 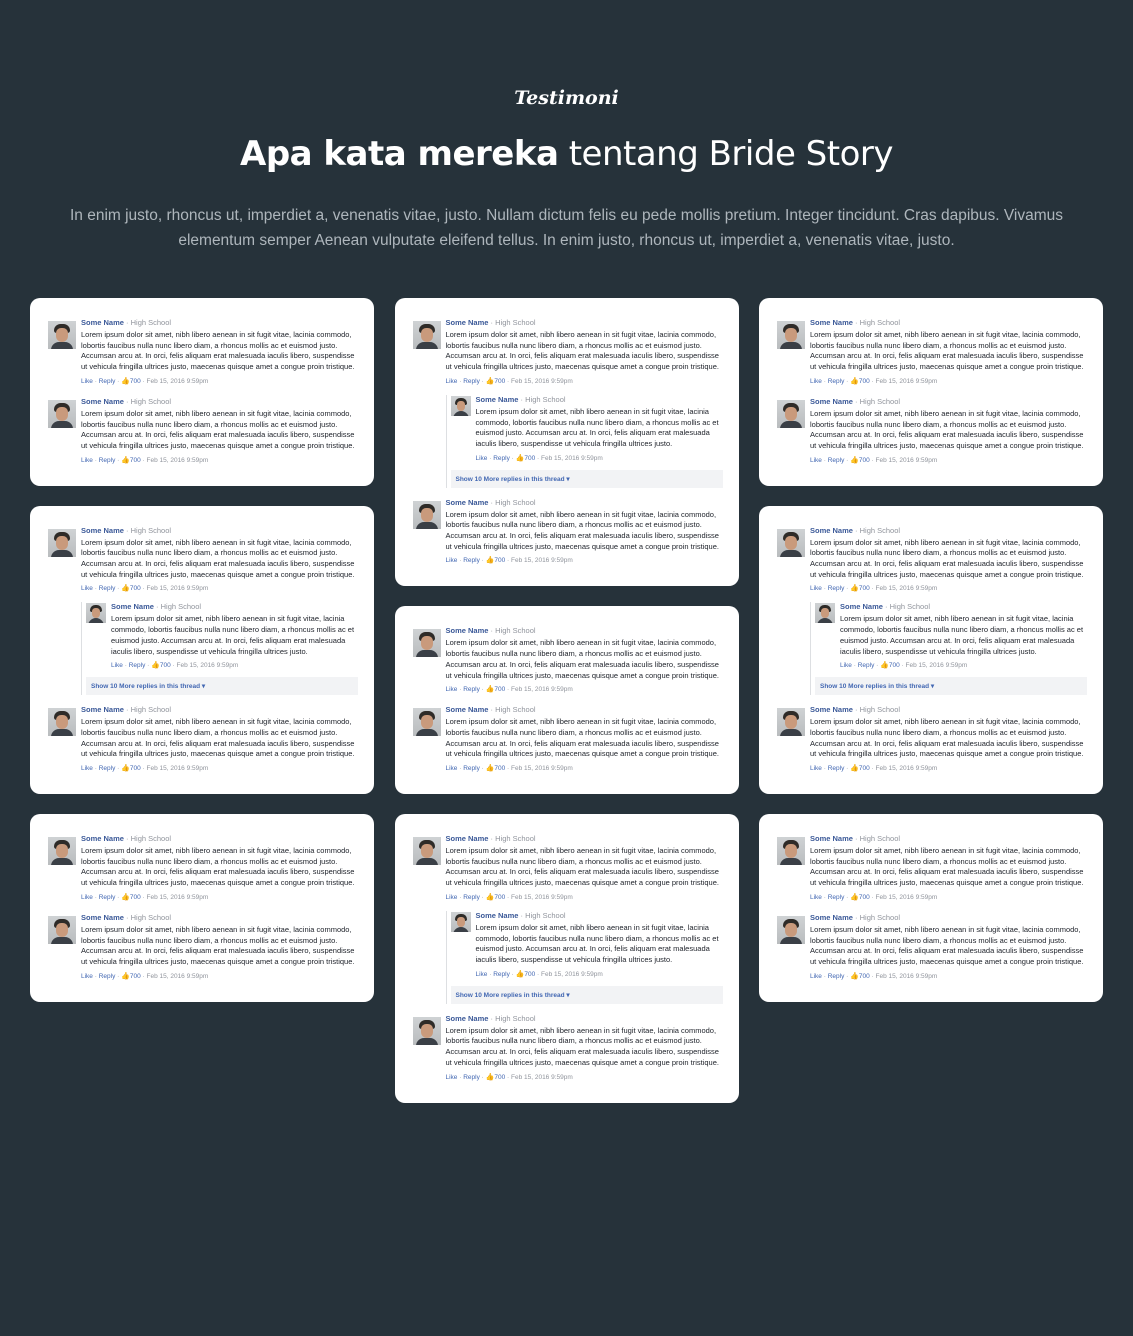 I want to click on comment-meta: Some Name · High School, so click(x=219, y=710).